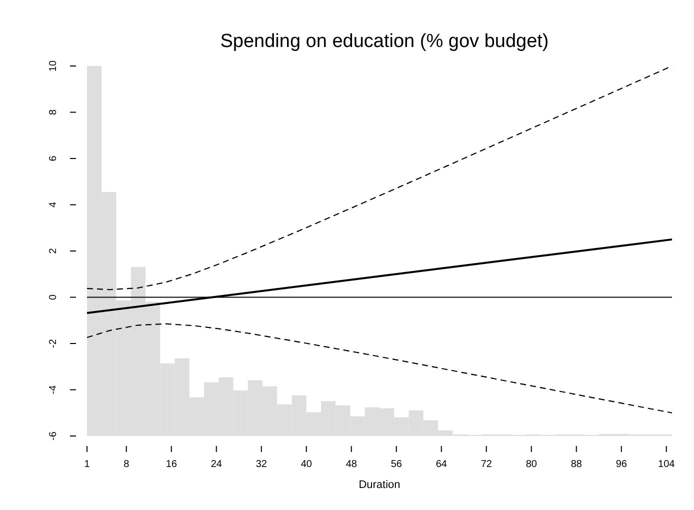 The image size is (694, 510). I want to click on x-tick-label: 96, so click(622, 464).